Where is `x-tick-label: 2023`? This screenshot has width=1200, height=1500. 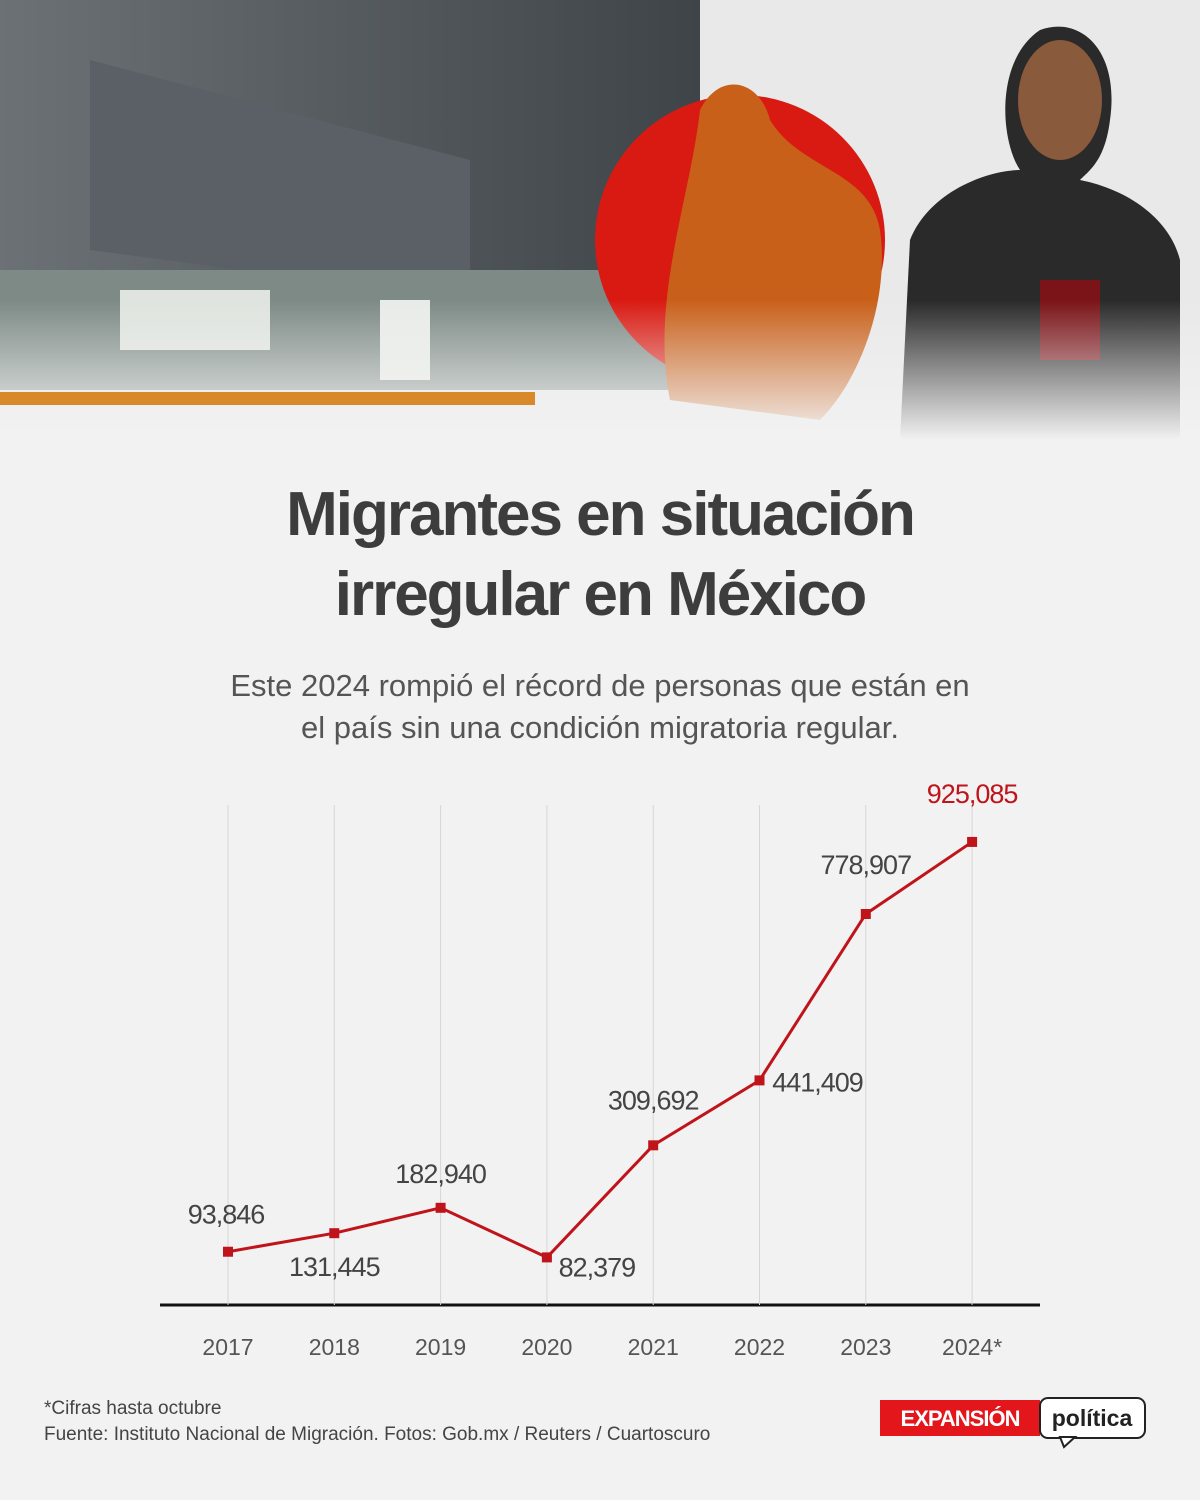
x-tick-label: 2023 is located at coordinates (865, 1347).